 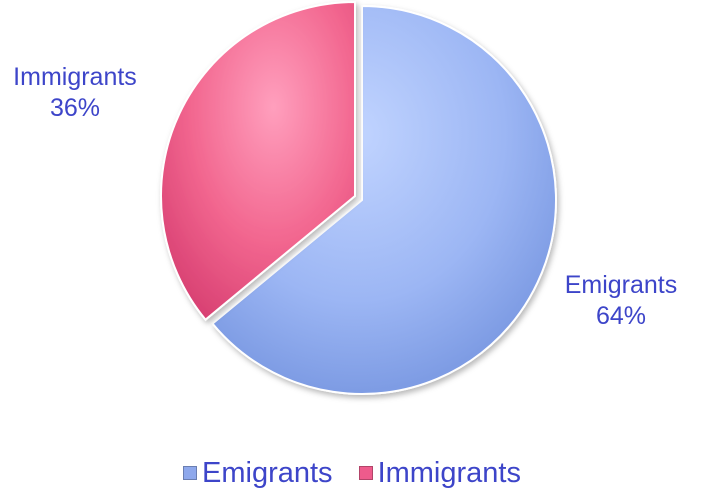 What do you see at coordinates (352, 473) in the screenshot?
I see `legend: Emigrants Immigrants` at bounding box center [352, 473].